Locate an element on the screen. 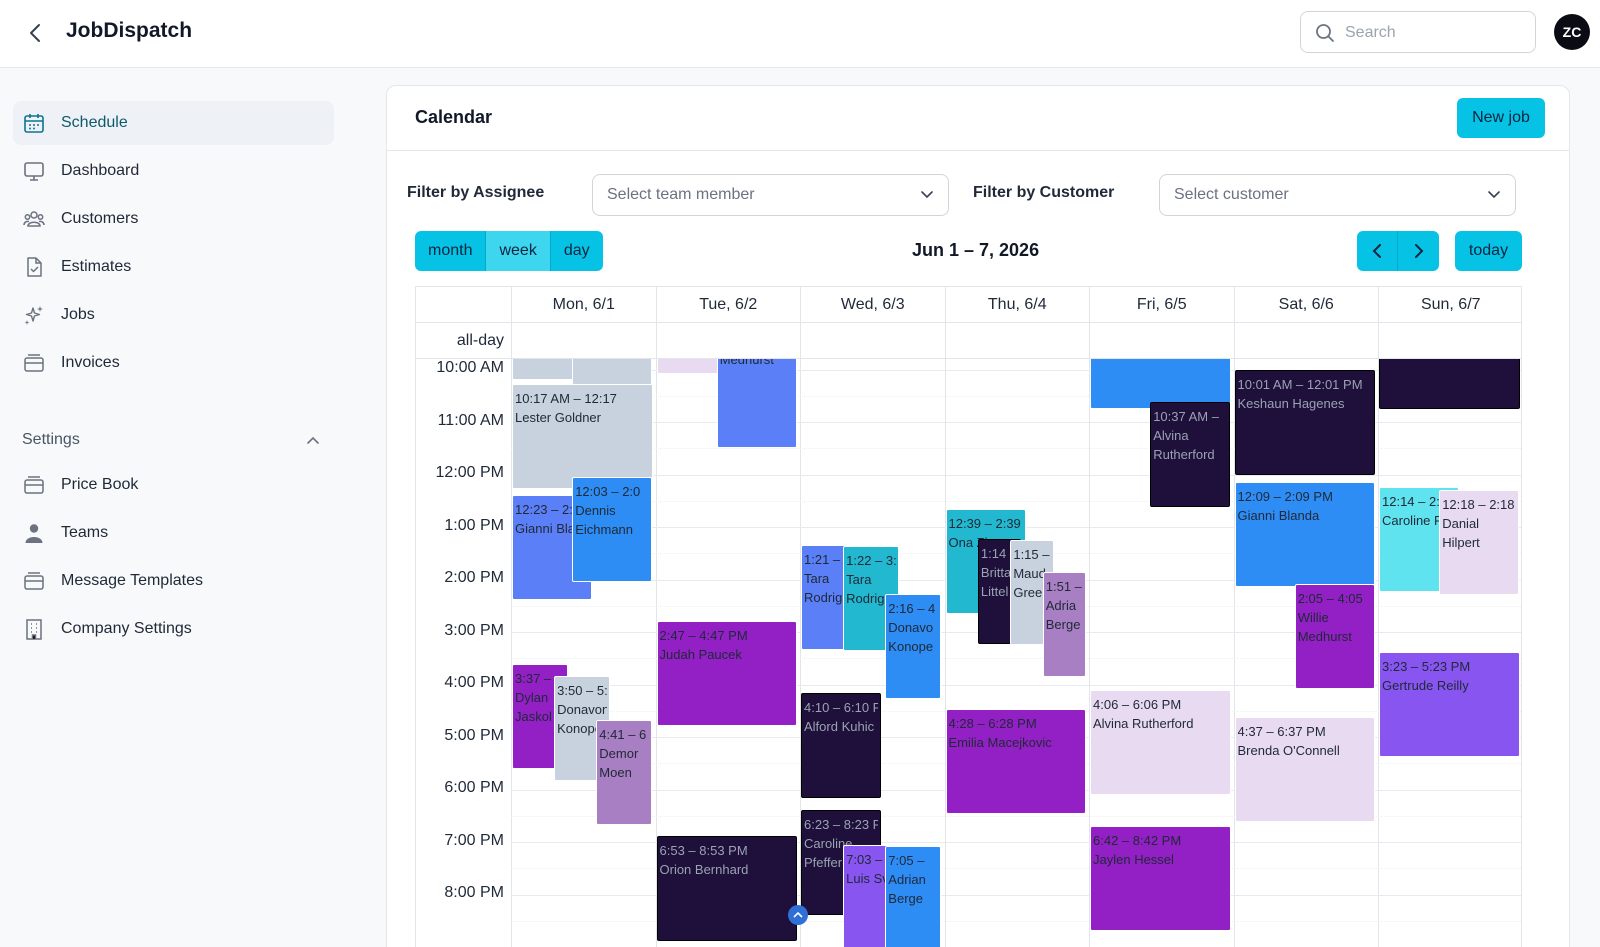 The width and height of the screenshot is (1600, 947). calendar-event: Ellsworth Ward is located at coordinates (1160, 384).